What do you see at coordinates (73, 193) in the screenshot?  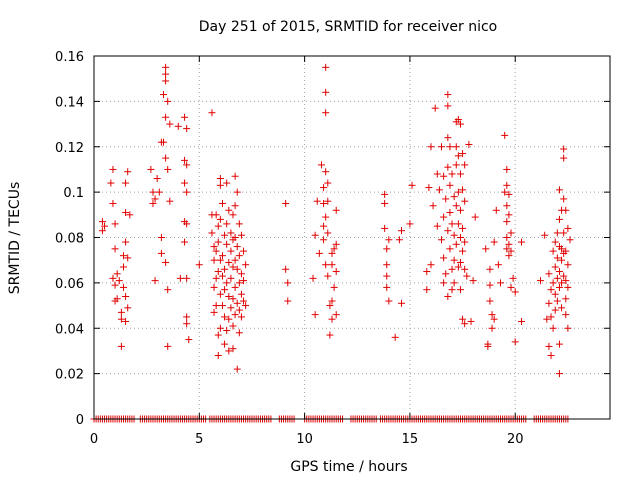 I see `y-tick-label: 0.1` at bounding box center [73, 193].